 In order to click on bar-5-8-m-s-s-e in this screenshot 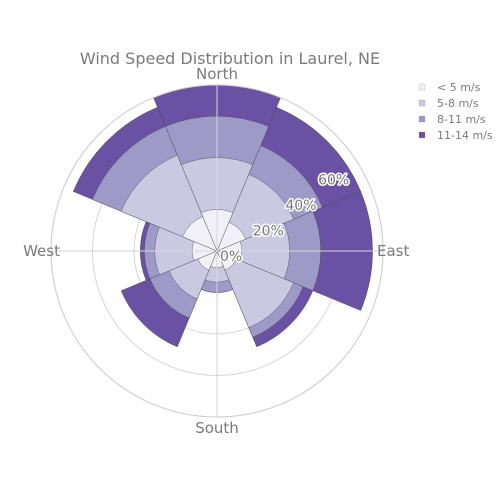, I will do `click(255, 289)`.